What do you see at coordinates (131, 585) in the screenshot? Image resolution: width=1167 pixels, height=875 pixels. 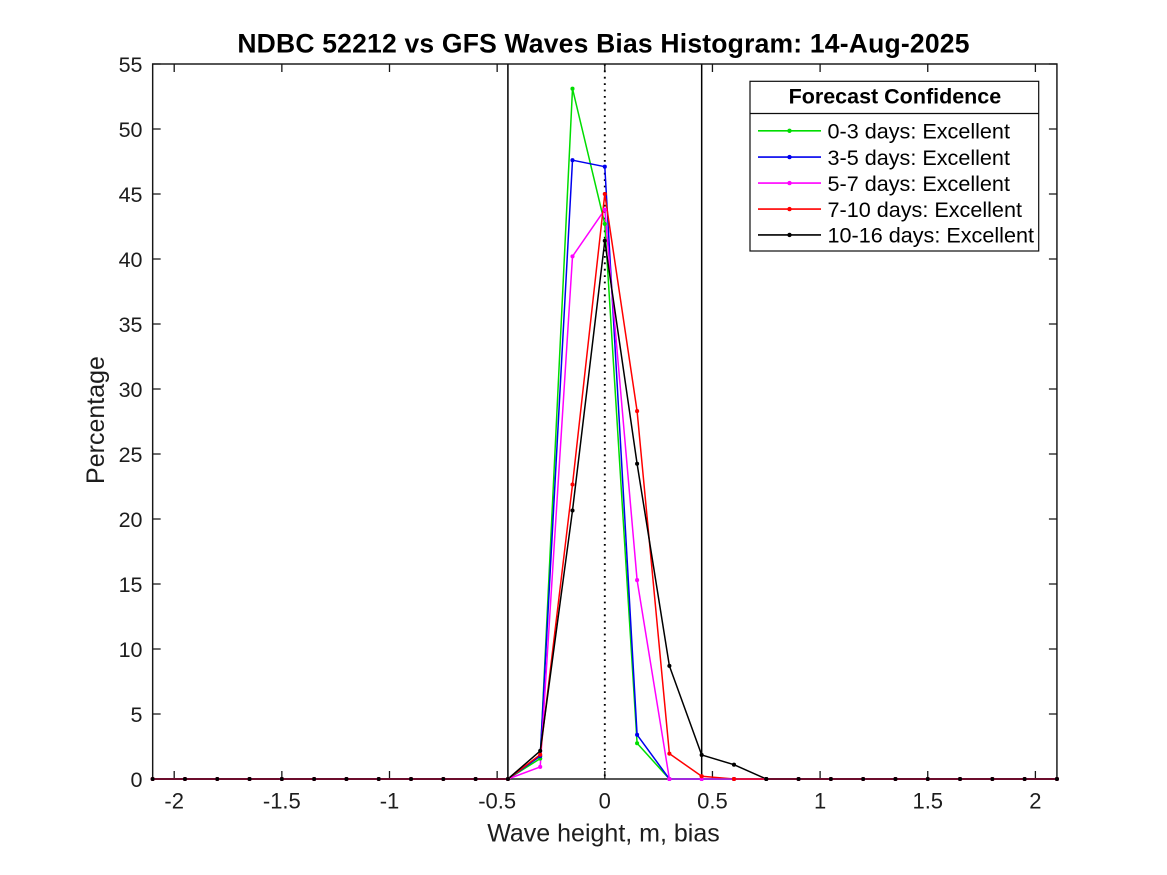 I see `svg-text: 15` at bounding box center [131, 585].